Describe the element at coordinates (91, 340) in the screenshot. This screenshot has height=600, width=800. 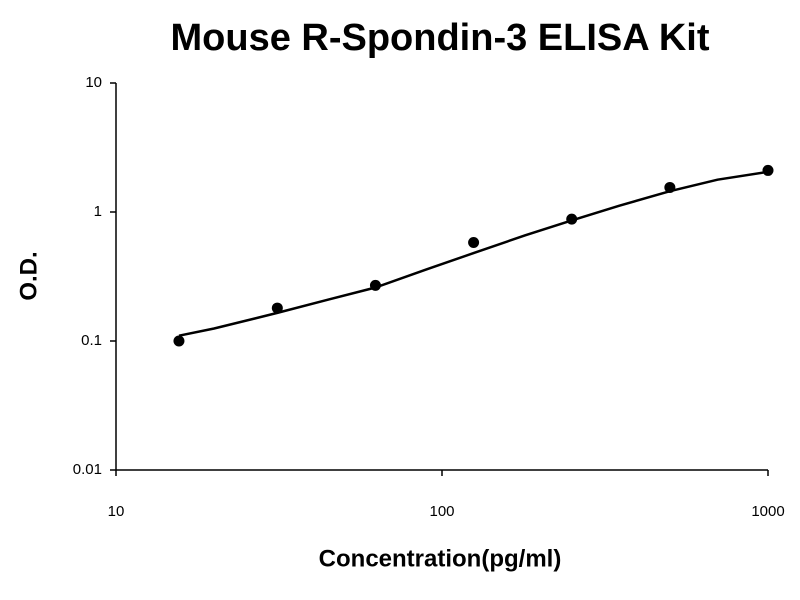
I see `y-tick-label: 0.1` at that location.